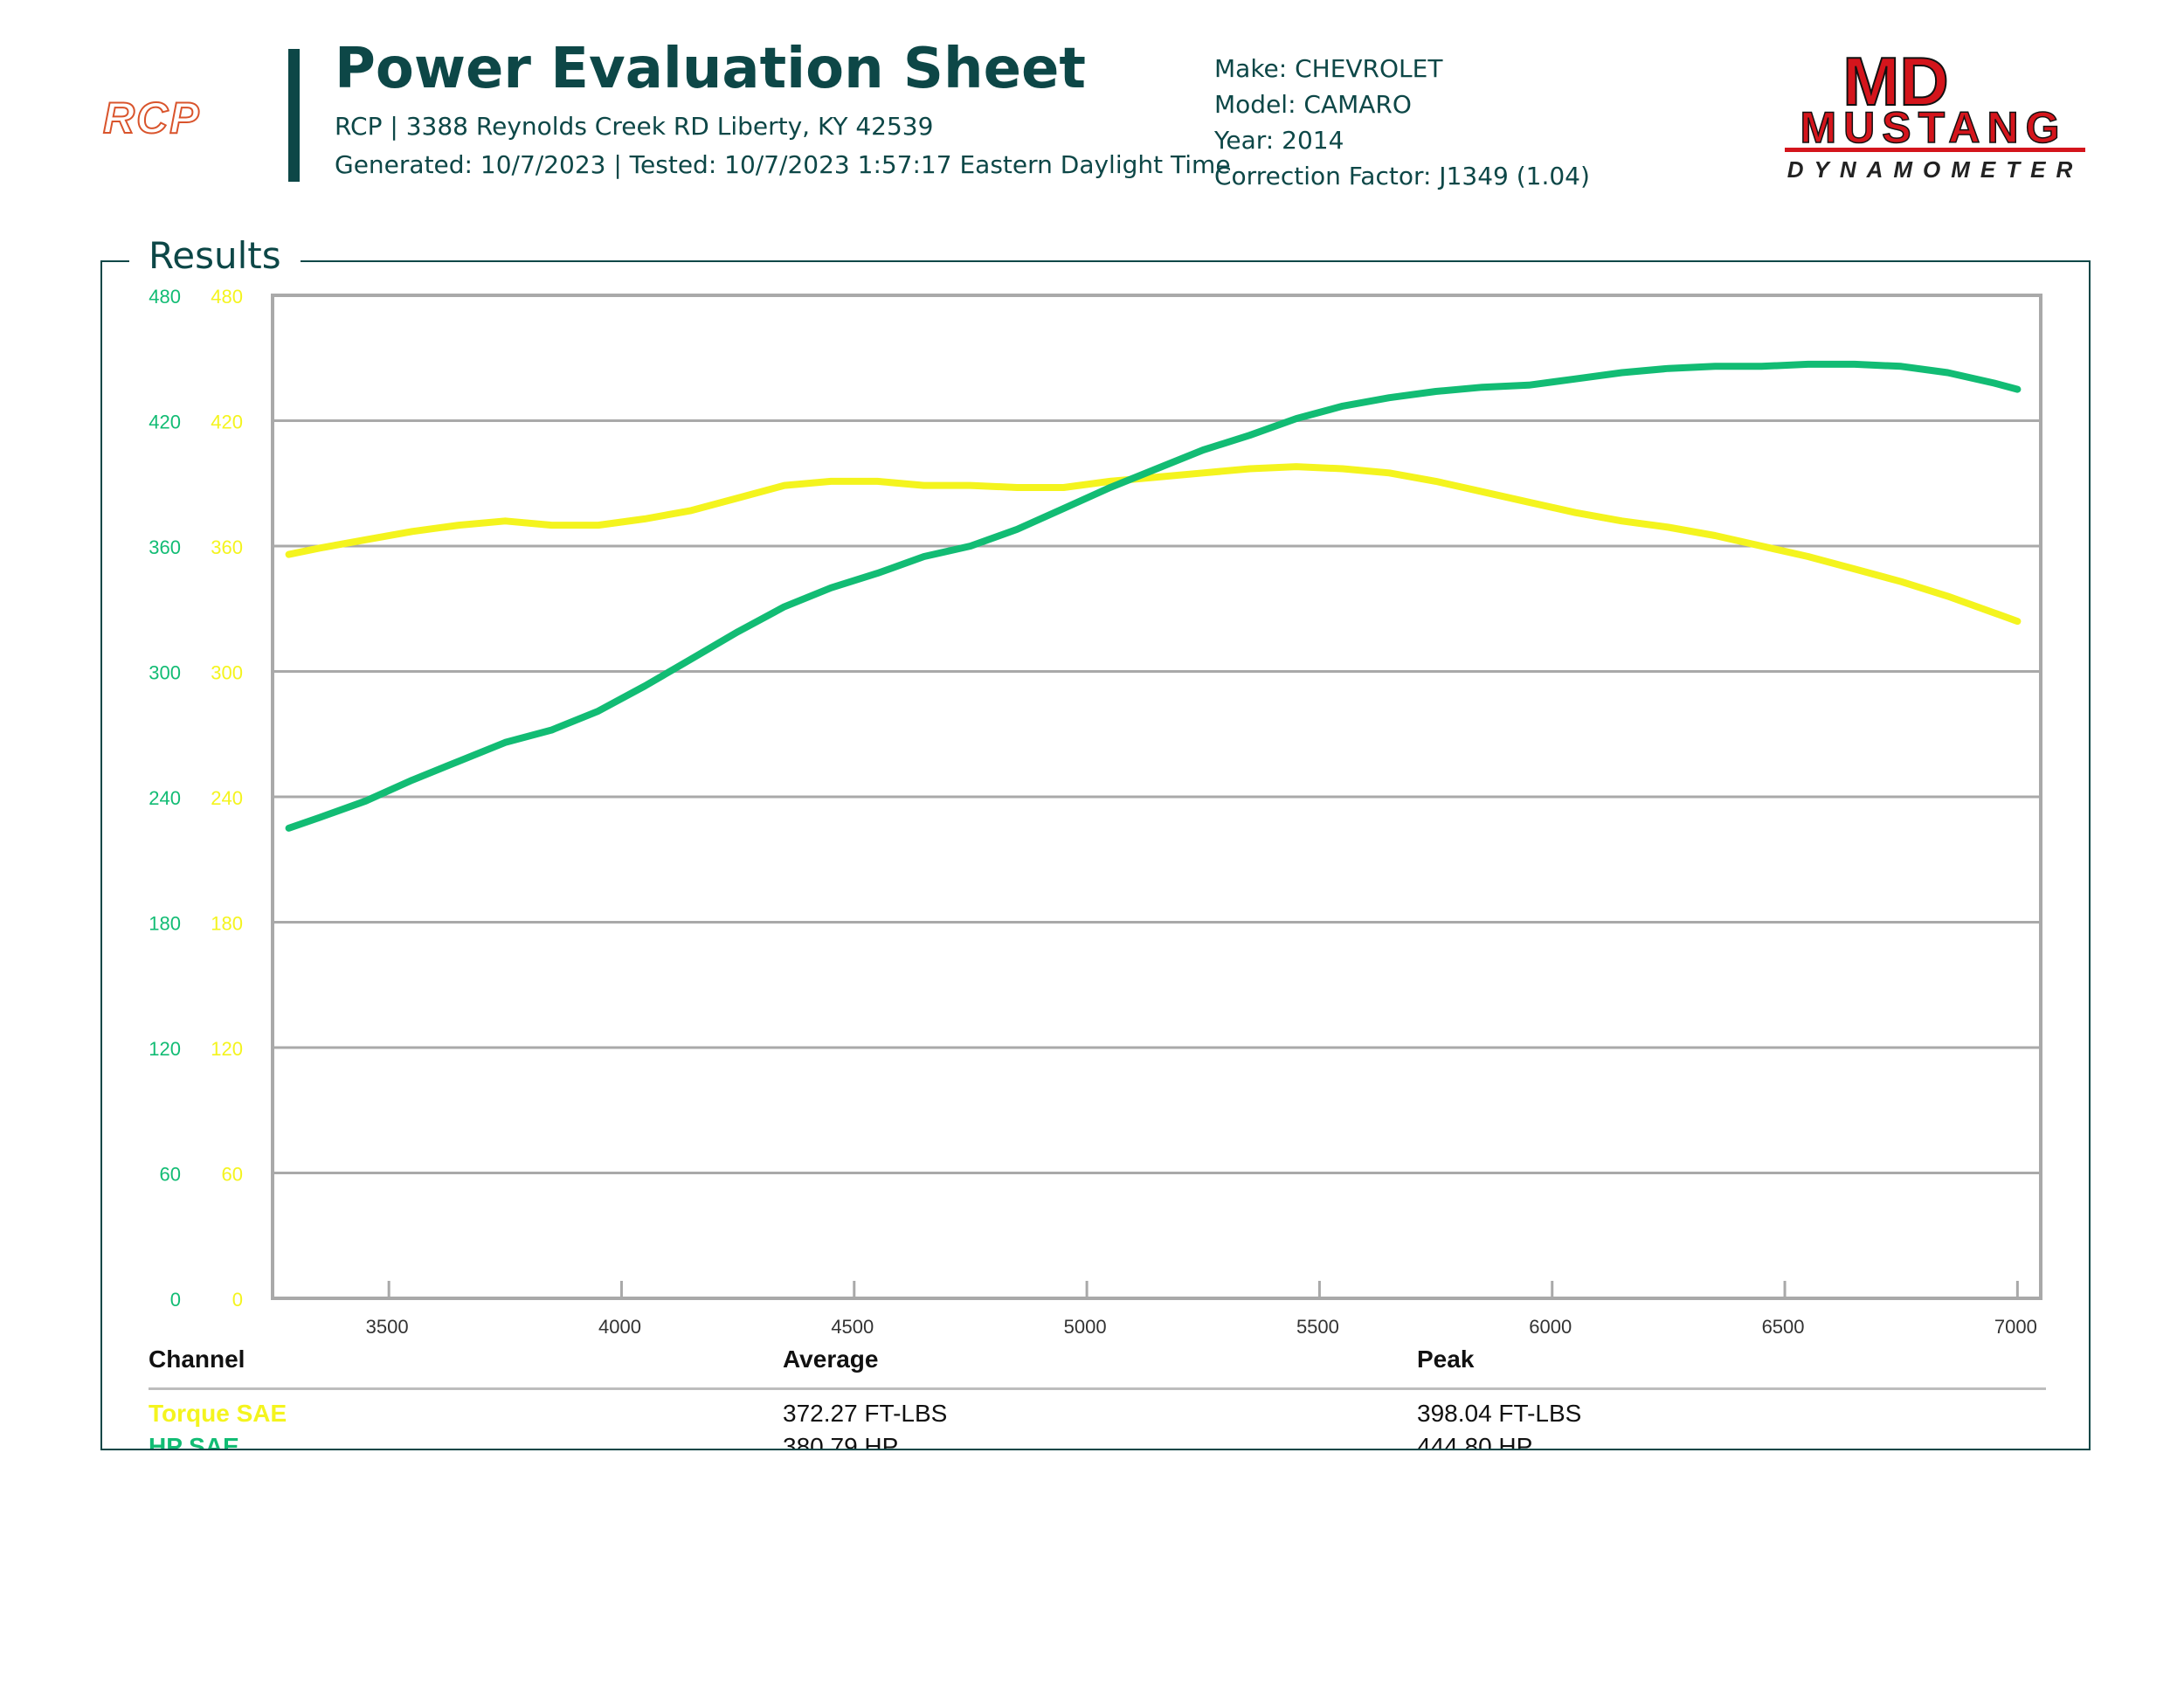 The image size is (2184, 1688). Describe the element at coordinates (1935, 150) in the screenshot. I see `logo-divider` at that location.